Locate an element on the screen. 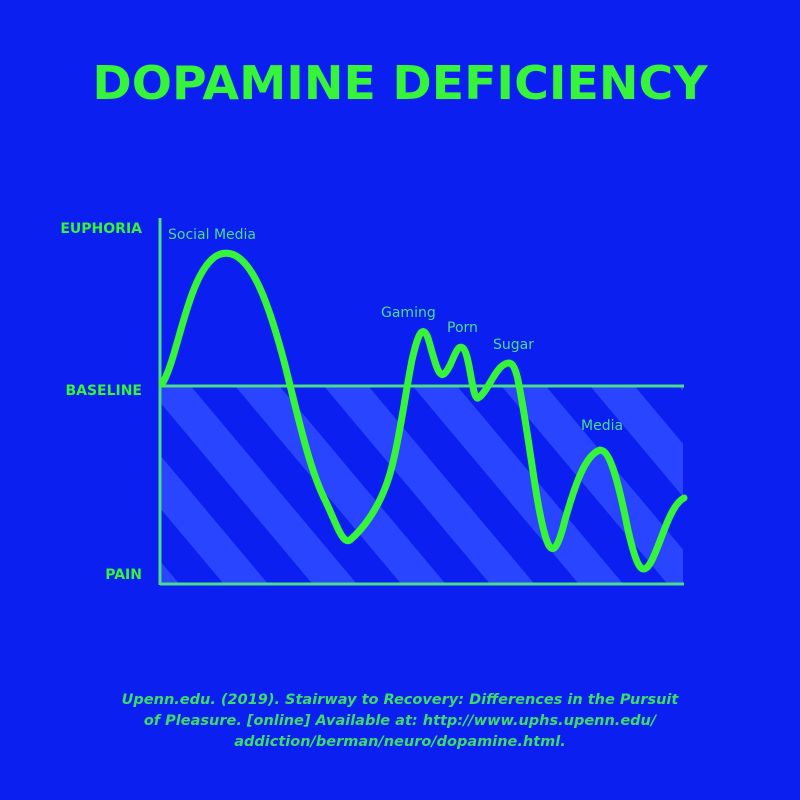  y-label-euphoria: EUPHORIA is located at coordinates (101, 229).